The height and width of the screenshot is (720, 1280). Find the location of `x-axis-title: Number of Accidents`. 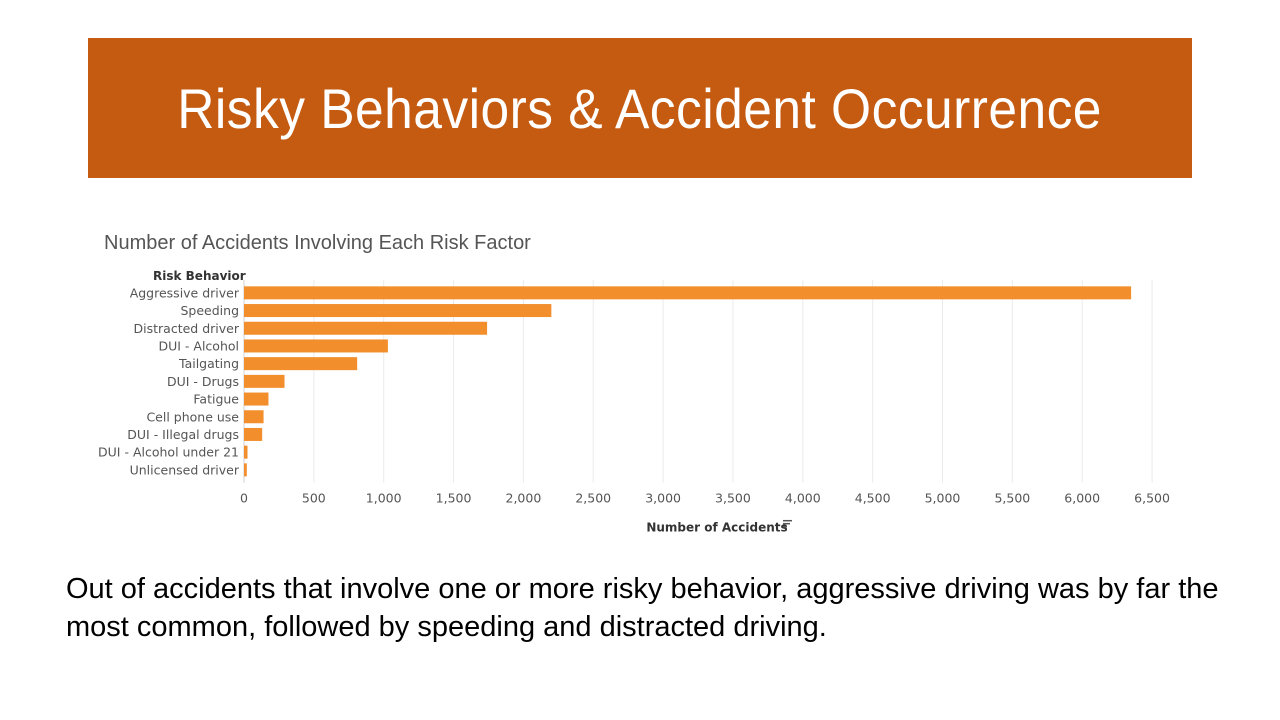

x-axis-title: Number of Accidents is located at coordinates (716, 528).